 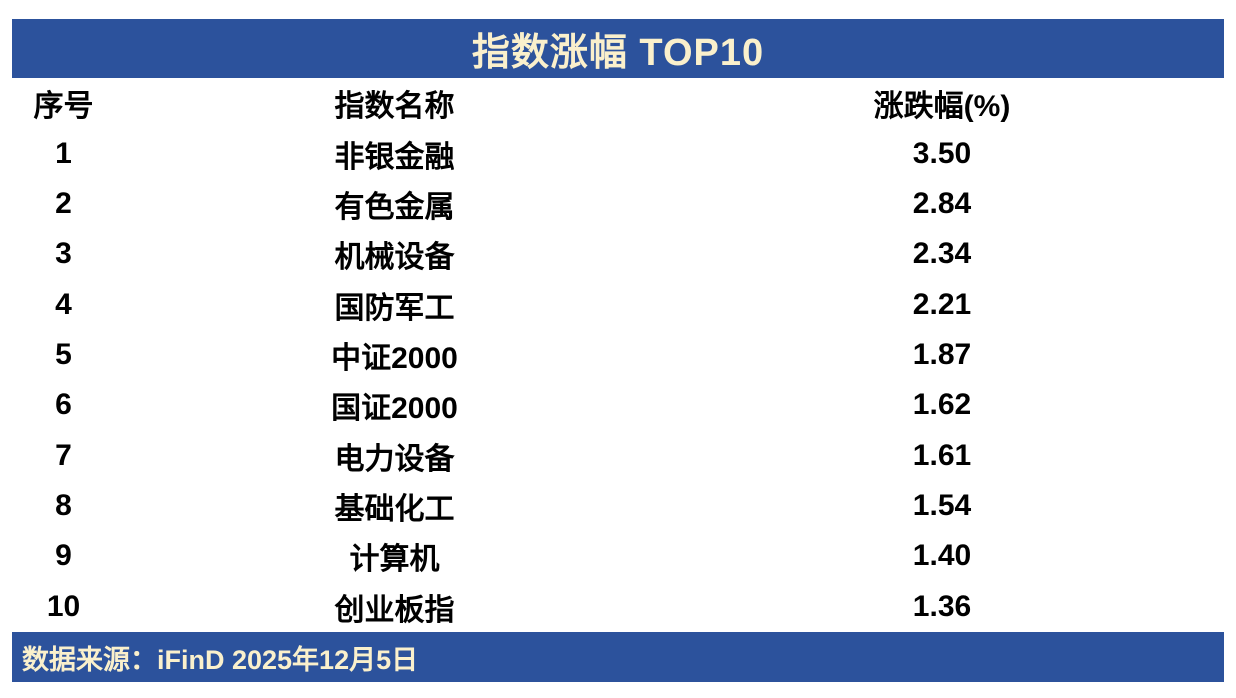 What do you see at coordinates (63, 107) in the screenshot?
I see `column-header-rank: 序号` at bounding box center [63, 107].